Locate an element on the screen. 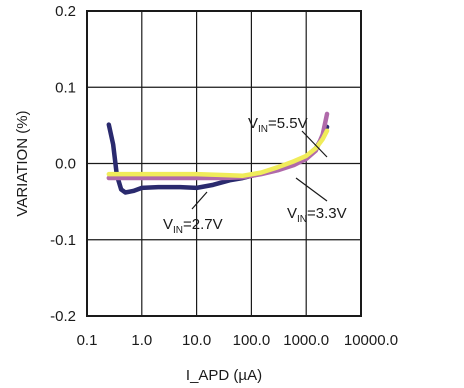  x-tick-label: 1.0 is located at coordinates (141, 340).